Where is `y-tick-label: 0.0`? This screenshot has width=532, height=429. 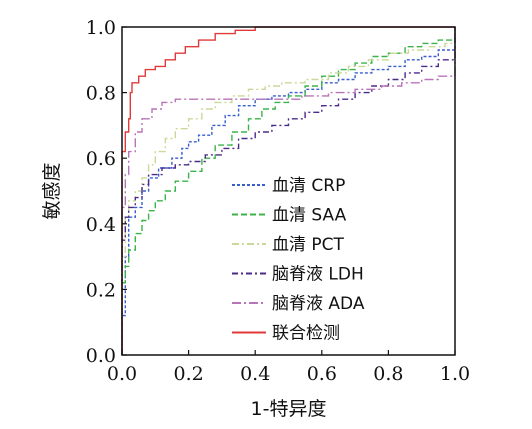
y-tick-label: 0.0 is located at coordinates (101, 356).